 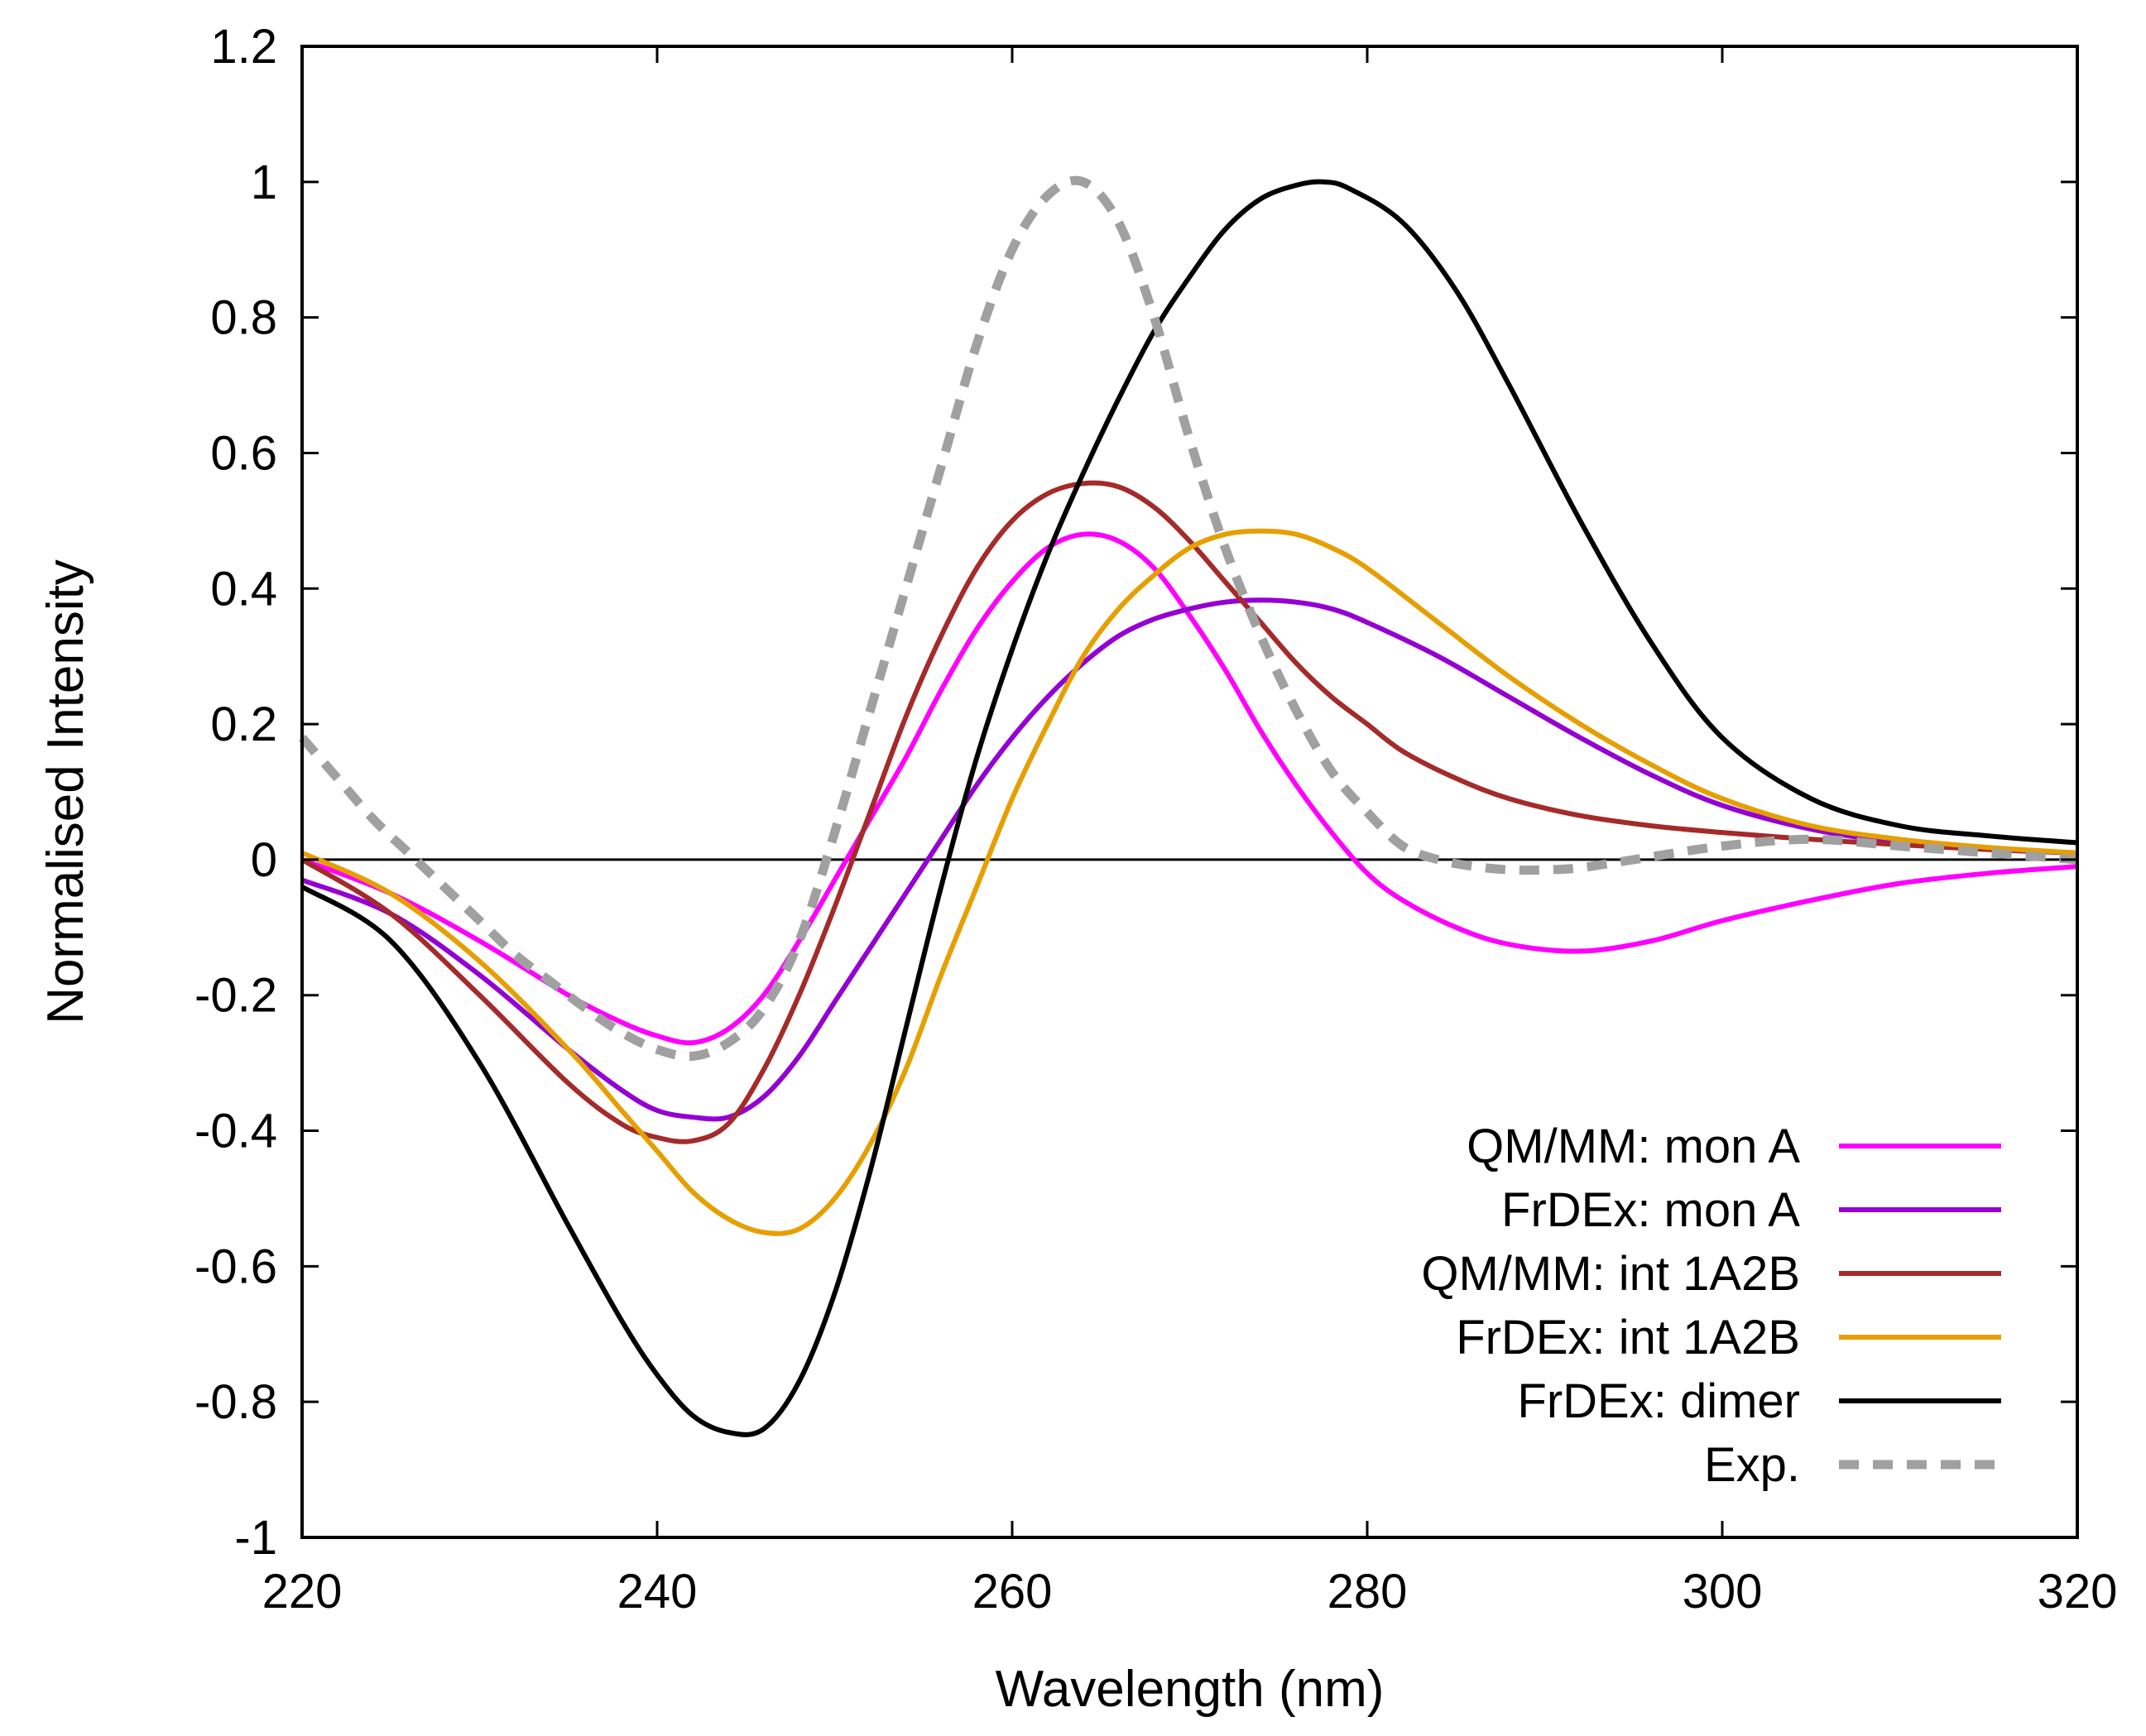 What do you see at coordinates (235, 996) in the screenshot?
I see `y-tick-label: -0.2` at bounding box center [235, 996].